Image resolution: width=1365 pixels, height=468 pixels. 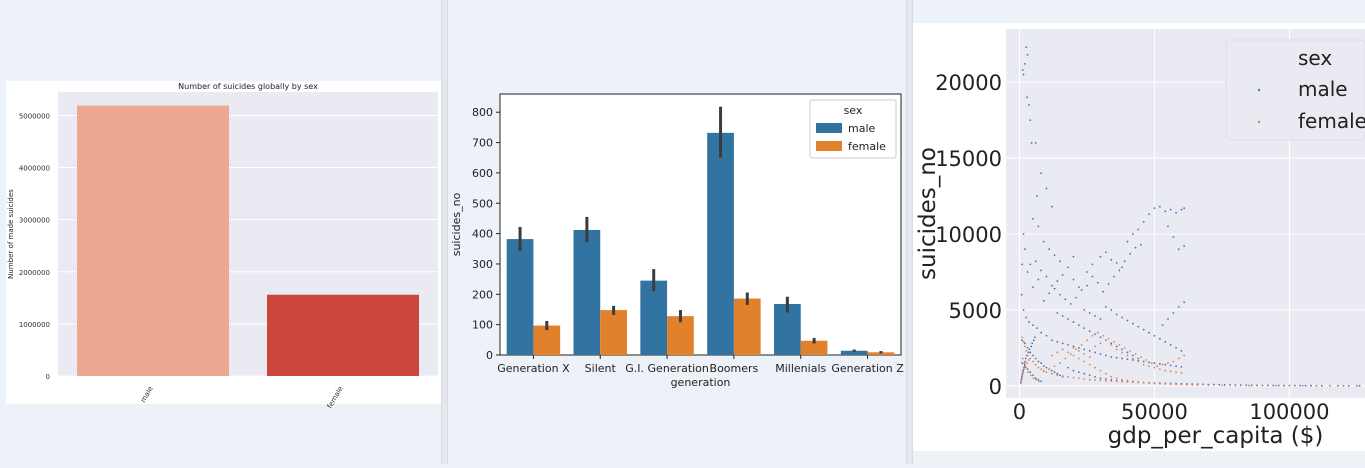 What do you see at coordinates (1019, 412) in the screenshot?
I see `x-tick-label: 0` at bounding box center [1019, 412].